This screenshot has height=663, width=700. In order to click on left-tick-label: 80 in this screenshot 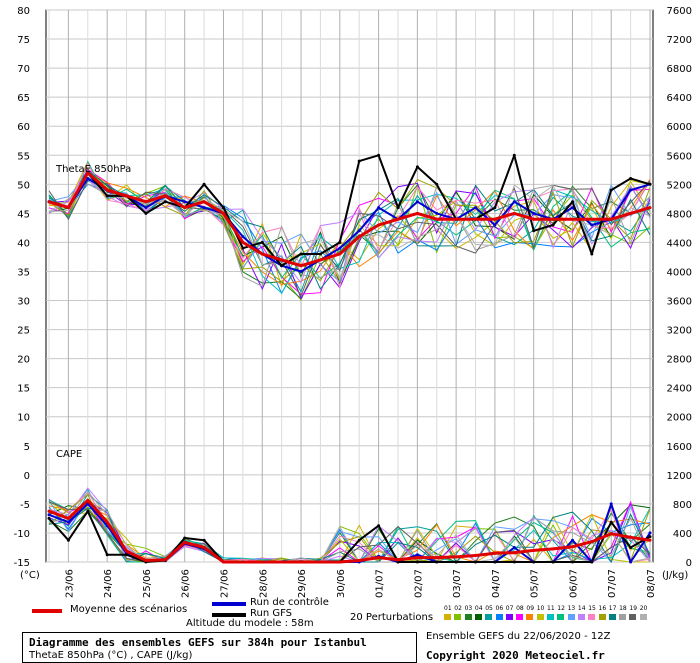, I will do `click(23, 11)`.